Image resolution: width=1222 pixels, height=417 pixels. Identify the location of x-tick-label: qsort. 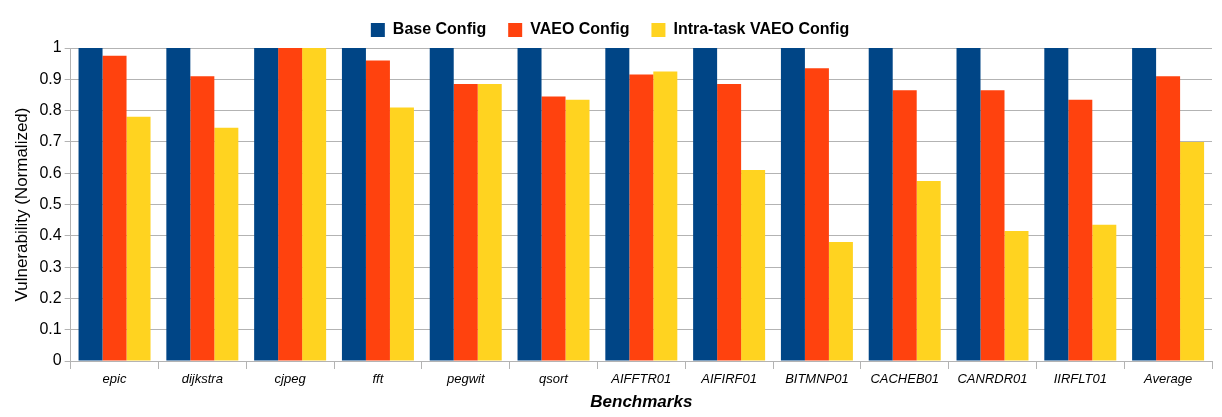
(554, 379).